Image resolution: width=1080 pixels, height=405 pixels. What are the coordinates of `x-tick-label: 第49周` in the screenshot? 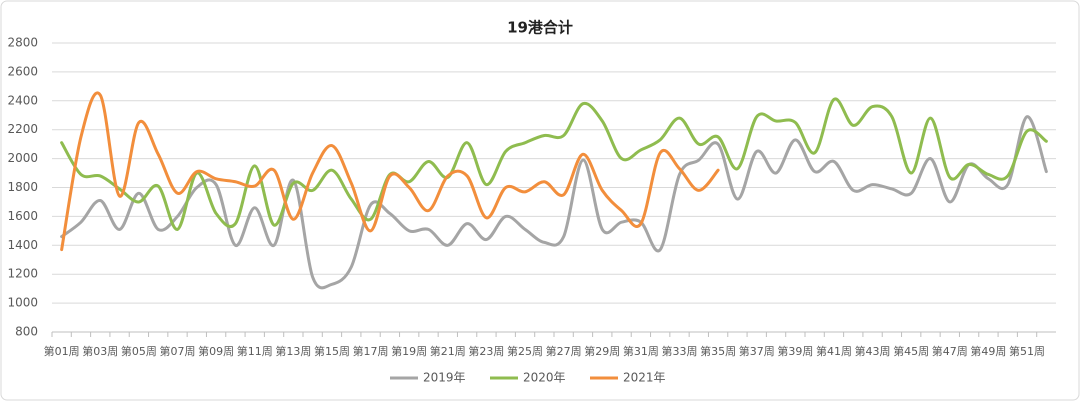 It's located at (988, 351).